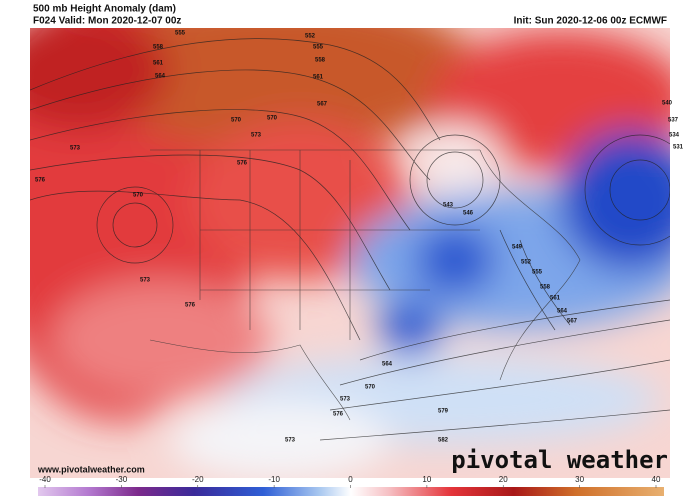 The width and height of the screenshot is (700, 496). I want to click on contour-label: 582, so click(443, 441).